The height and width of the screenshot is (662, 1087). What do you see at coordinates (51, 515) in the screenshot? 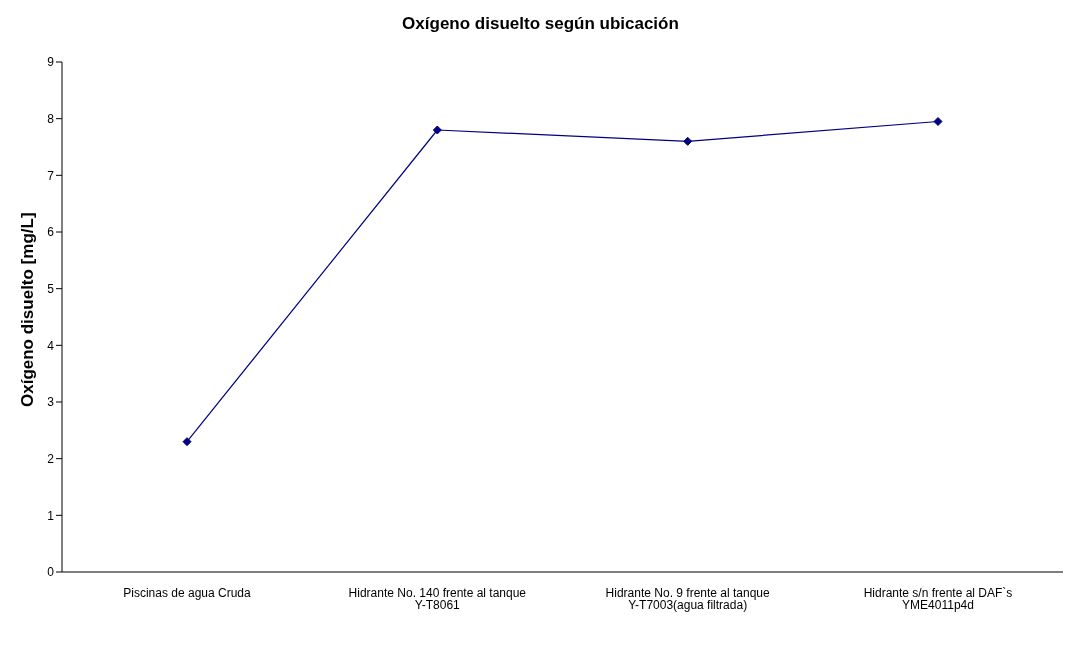
I see `y-tick-label: 1` at bounding box center [51, 515].